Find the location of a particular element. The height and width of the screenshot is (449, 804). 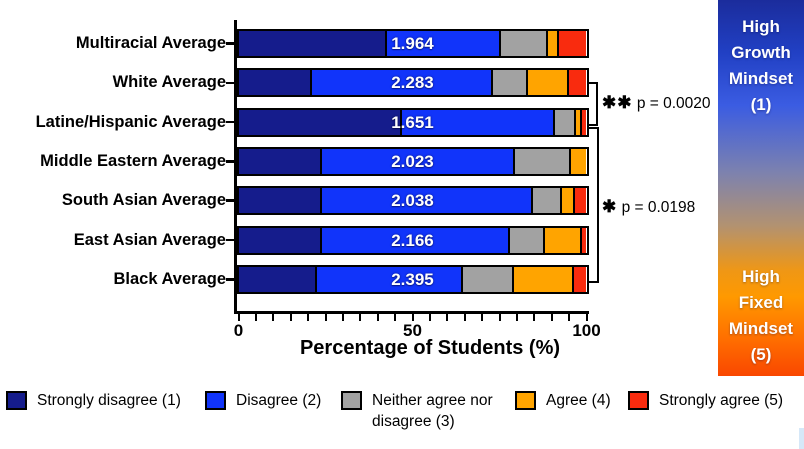

category-label: Multiracial Average is located at coordinates (150, 43).